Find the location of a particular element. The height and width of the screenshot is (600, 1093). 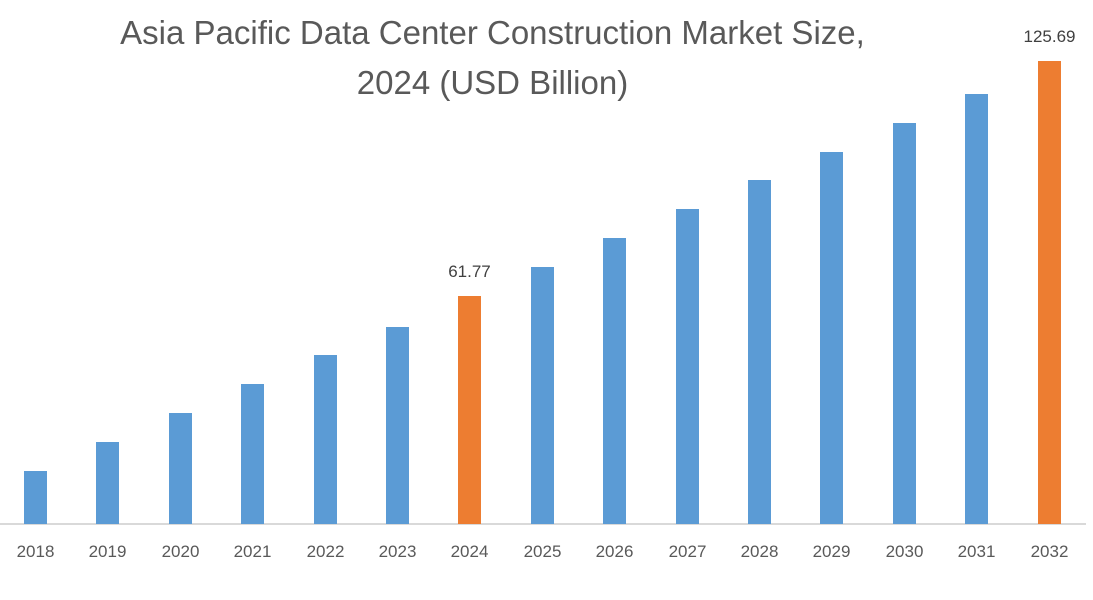

data-label-2024: 61.77 is located at coordinates (469, 271).